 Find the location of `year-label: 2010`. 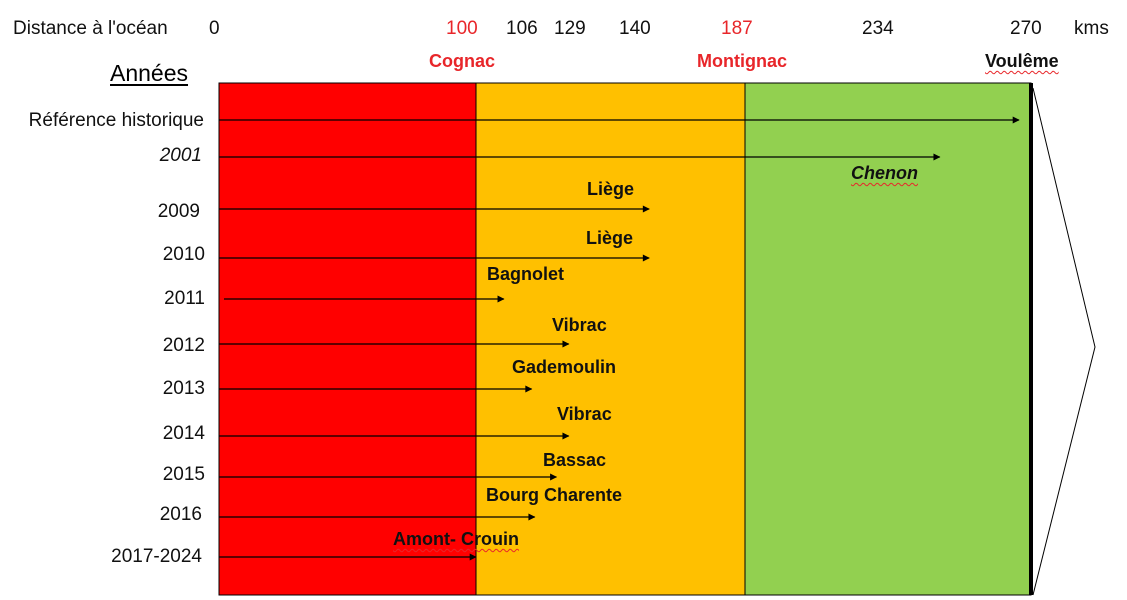

year-label: 2010 is located at coordinates (183, 254).